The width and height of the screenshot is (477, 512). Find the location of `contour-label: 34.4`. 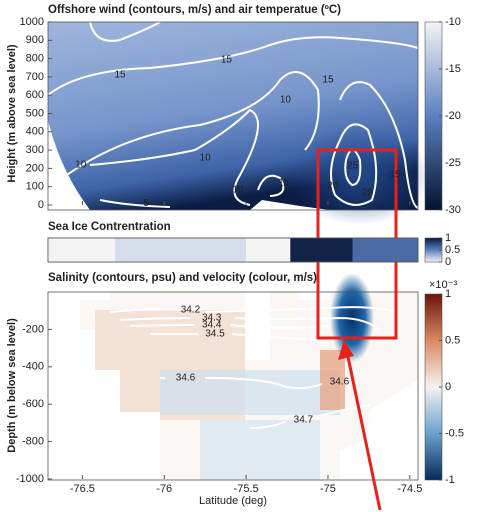

contour-label: 34.4 is located at coordinates (212, 325).